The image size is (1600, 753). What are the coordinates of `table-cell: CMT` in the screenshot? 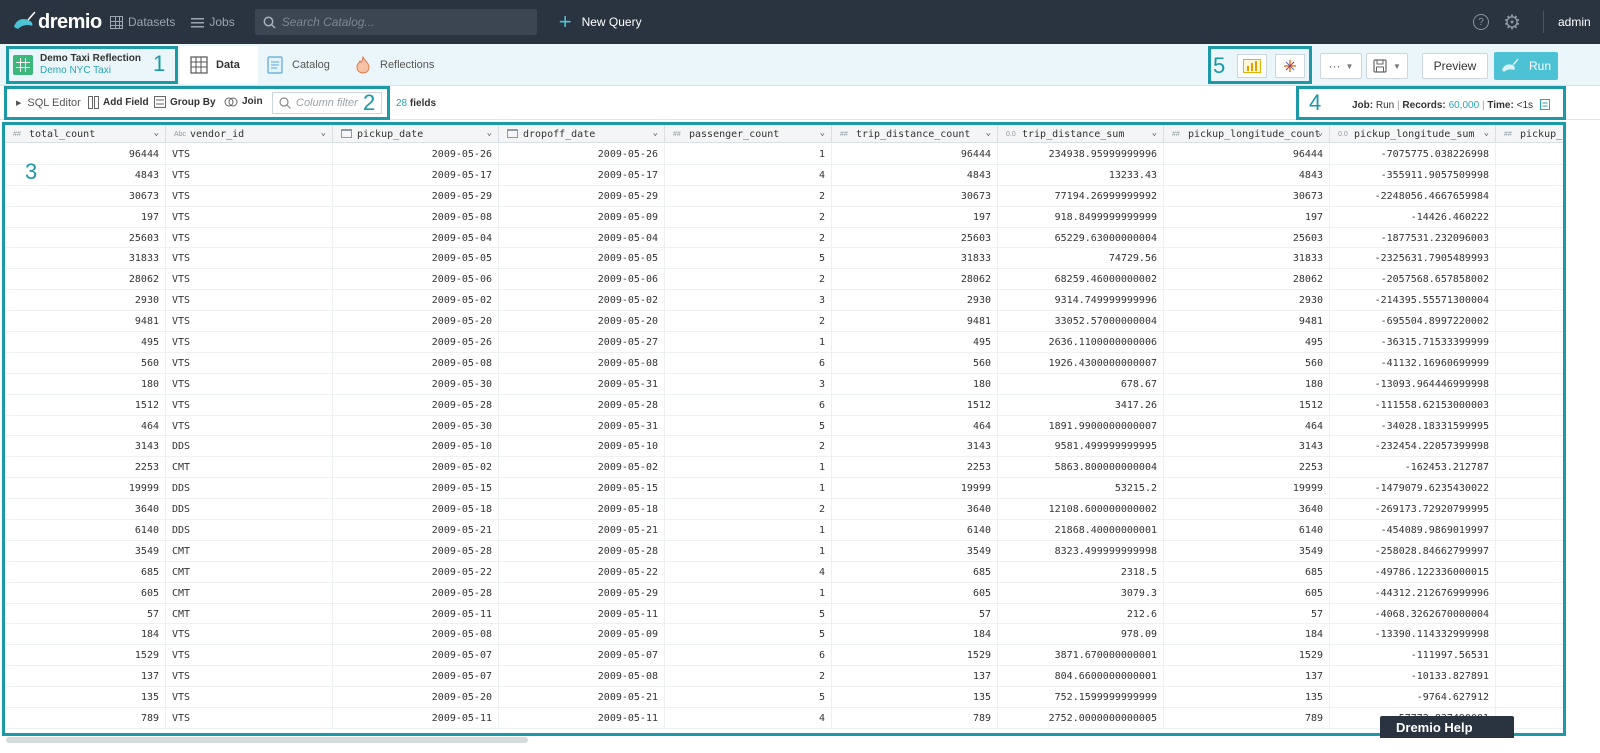 It's located at (249, 614).